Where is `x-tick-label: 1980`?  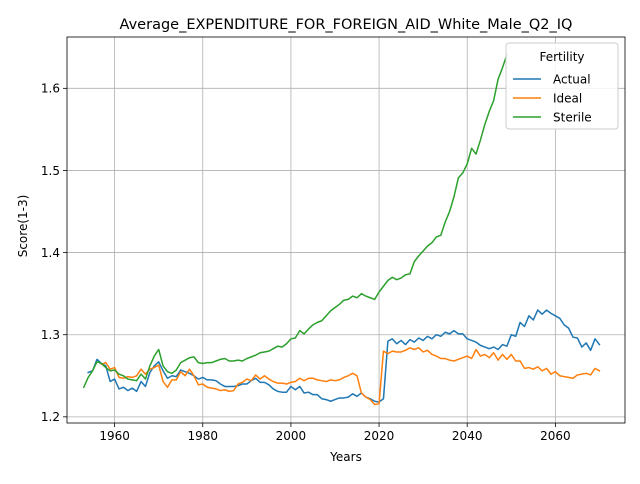 x-tick-label: 1980 is located at coordinates (202, 436).